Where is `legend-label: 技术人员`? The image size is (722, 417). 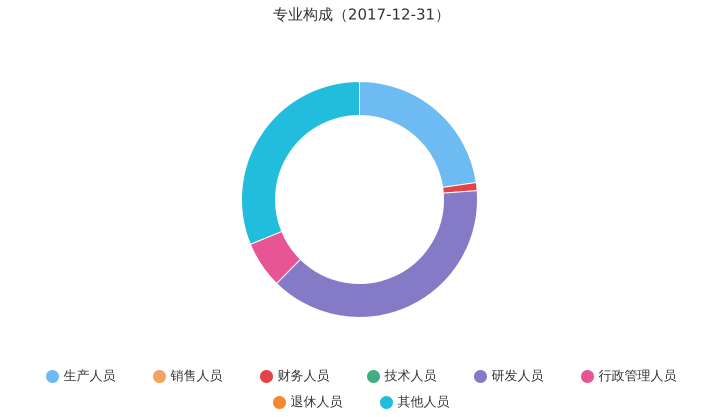
legend-label: 技术人员 is located at coordinates (410, 376).